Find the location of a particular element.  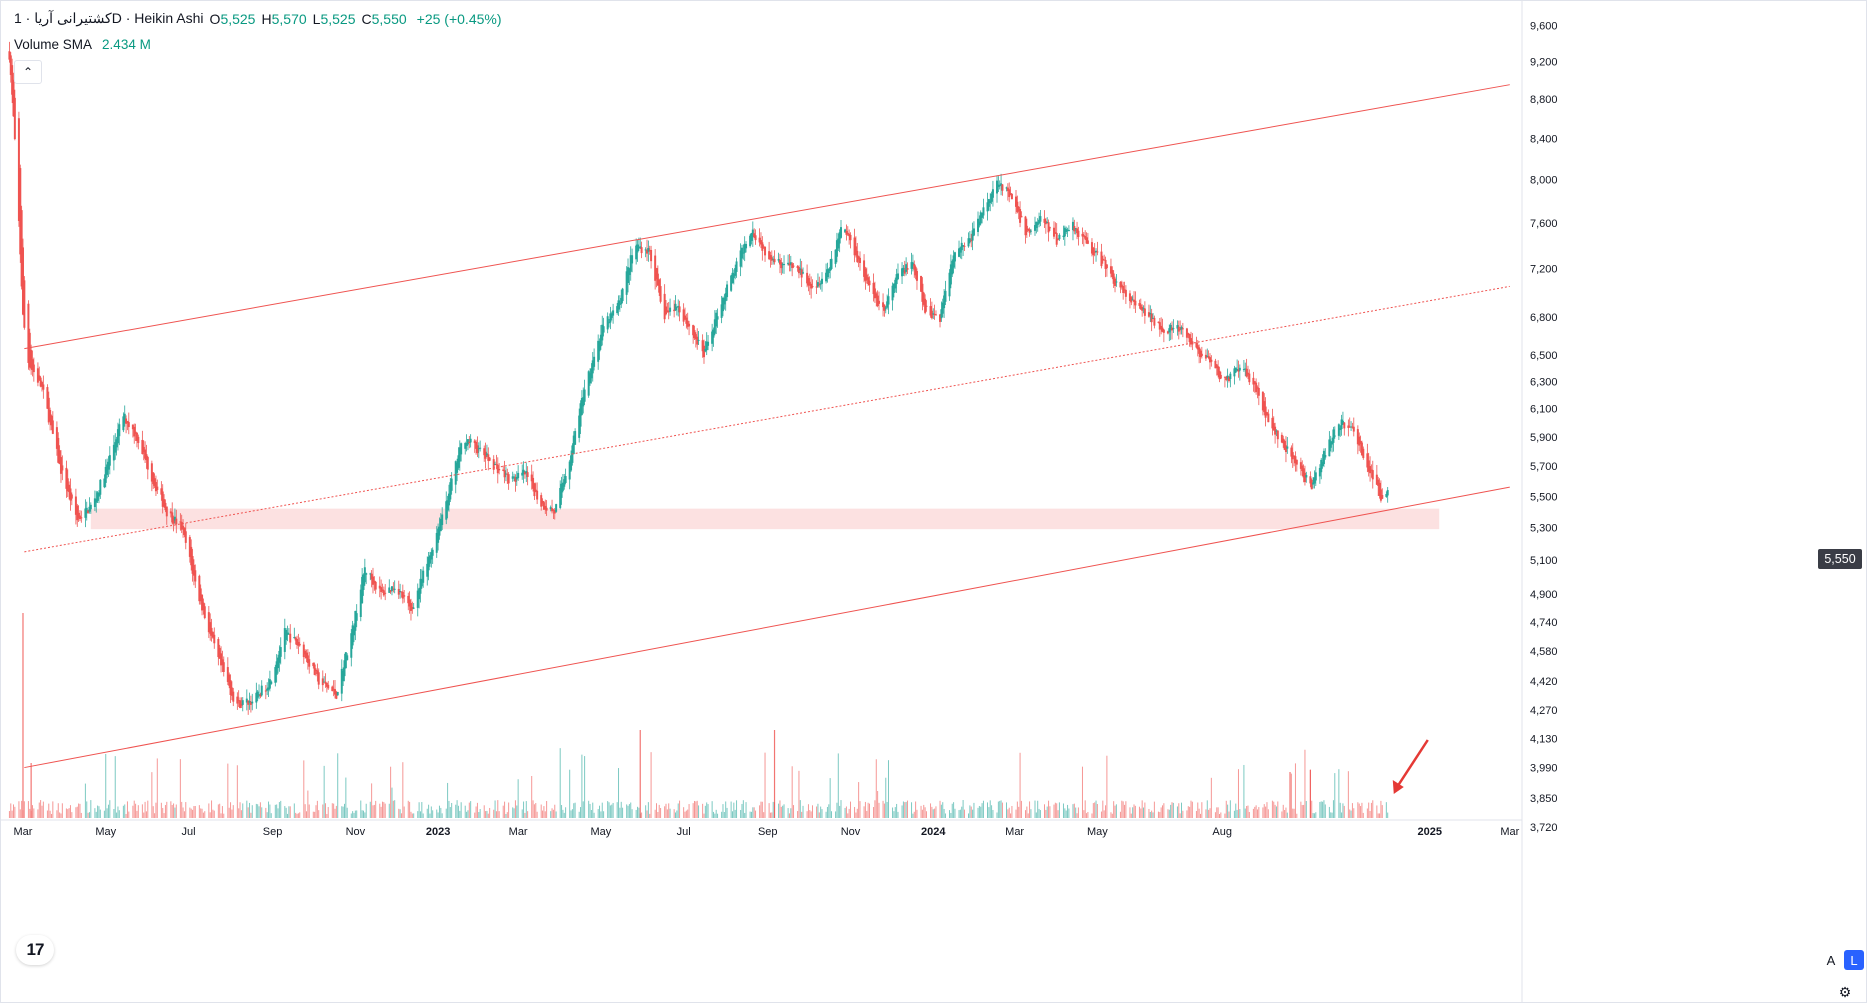

volume-sma-label: Volume SMA is located at coordinates (53, 44).